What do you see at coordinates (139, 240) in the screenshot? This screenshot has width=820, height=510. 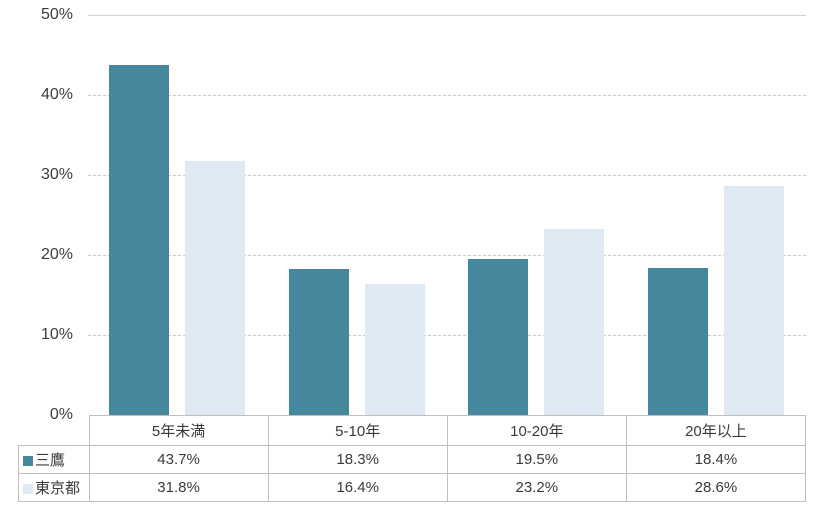 I see `bar-三鷹-5年未満` at bounding box center [139, 240].